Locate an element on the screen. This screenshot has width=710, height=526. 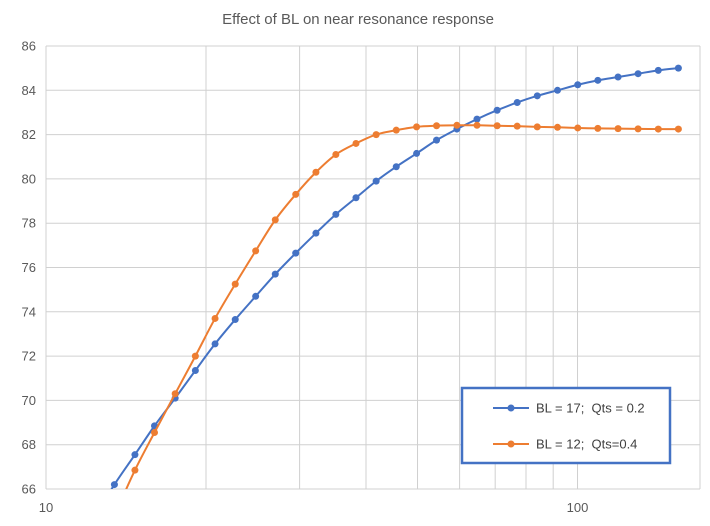
chart-title: Effect of BL on near resonance response is located at coordinates (358, 19).